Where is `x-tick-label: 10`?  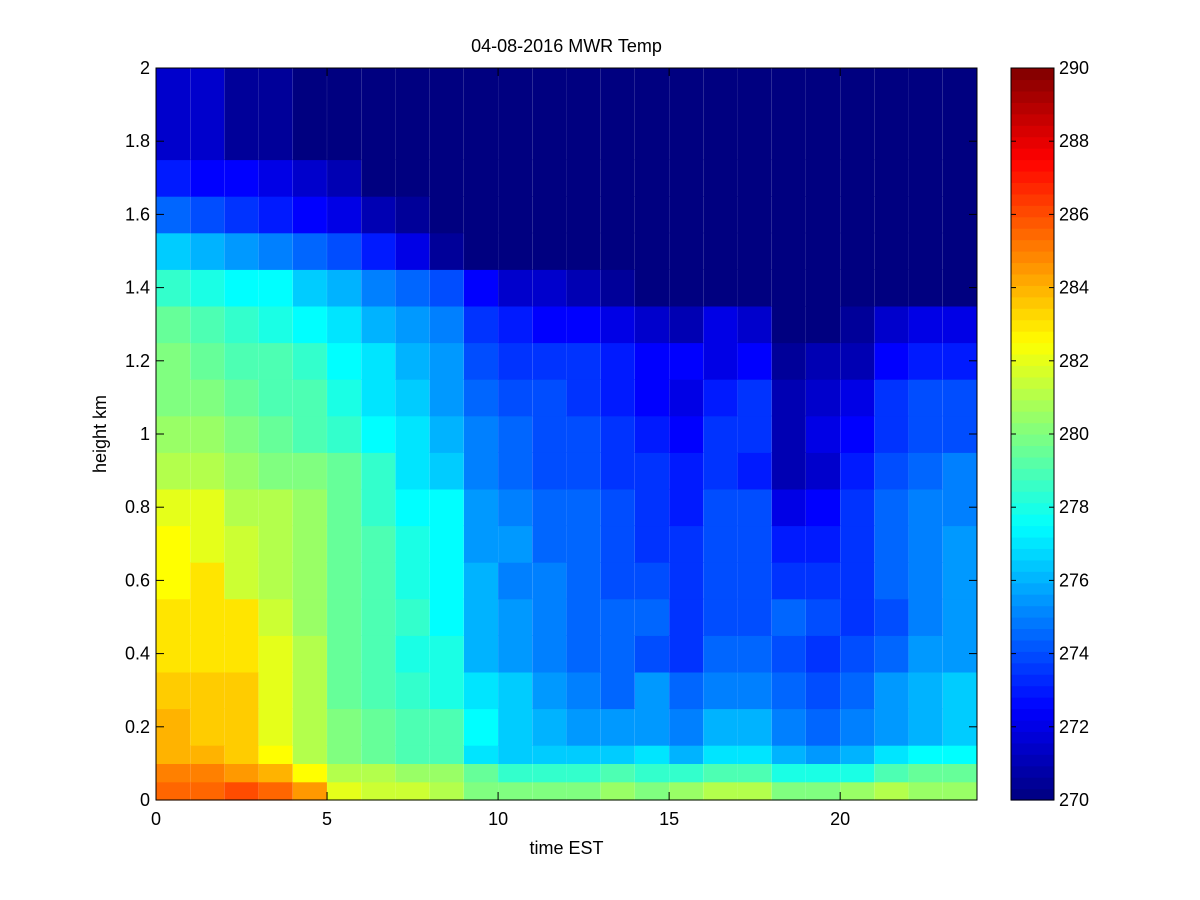
x-tick-label: 10 is located at coordinates (498, 819).